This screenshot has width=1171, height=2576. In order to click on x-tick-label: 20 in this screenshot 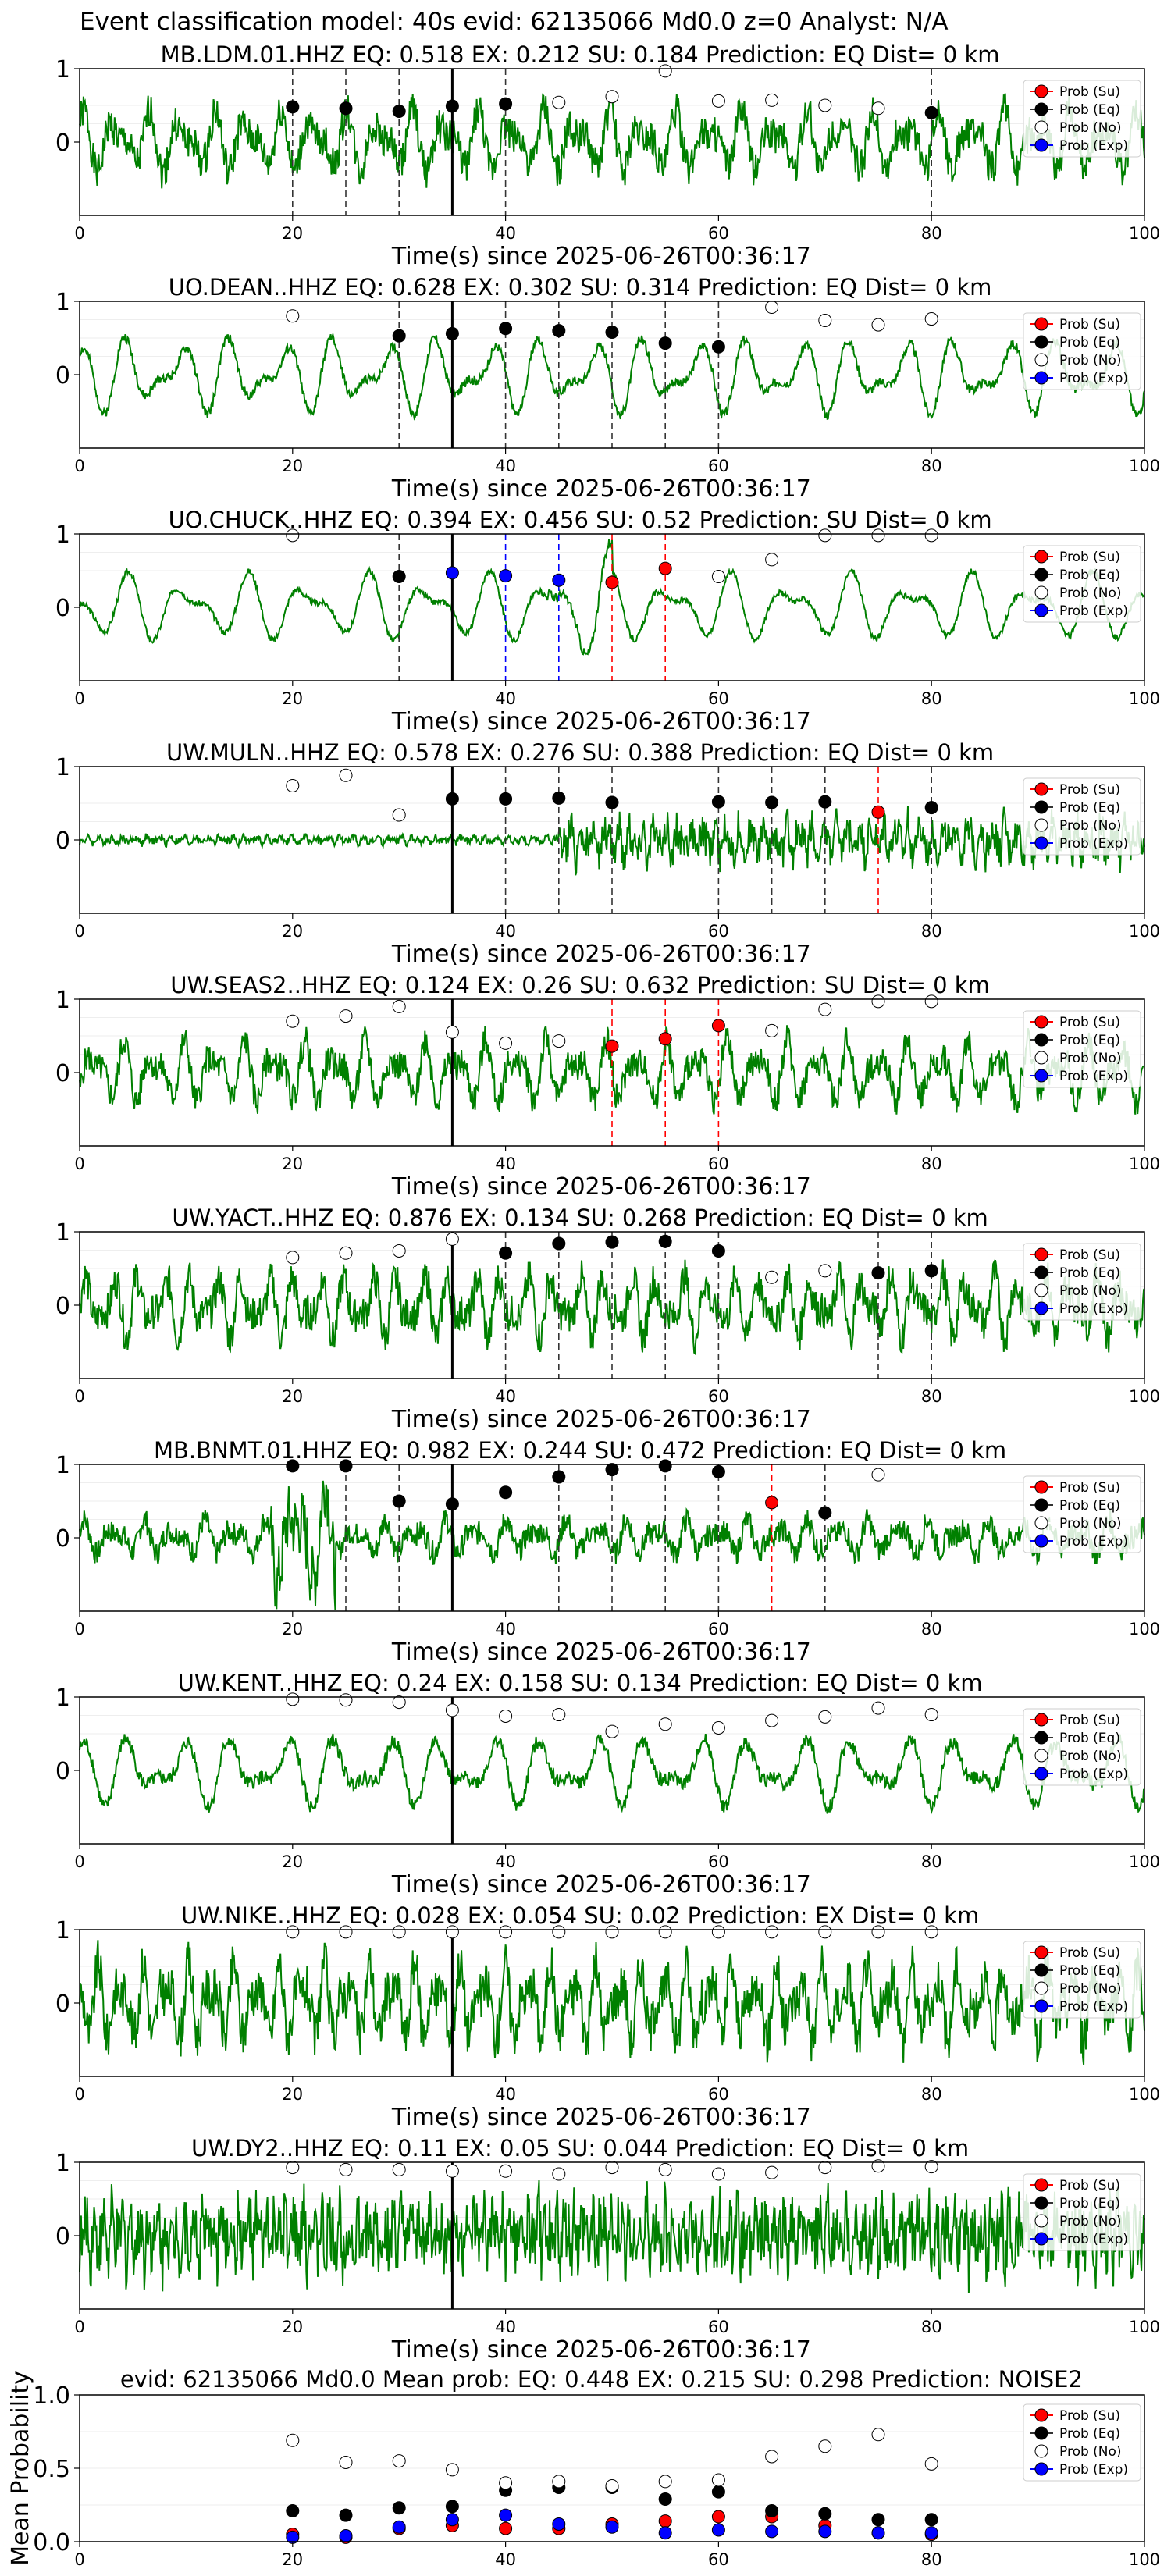, I will do `click(292, 1861)`.